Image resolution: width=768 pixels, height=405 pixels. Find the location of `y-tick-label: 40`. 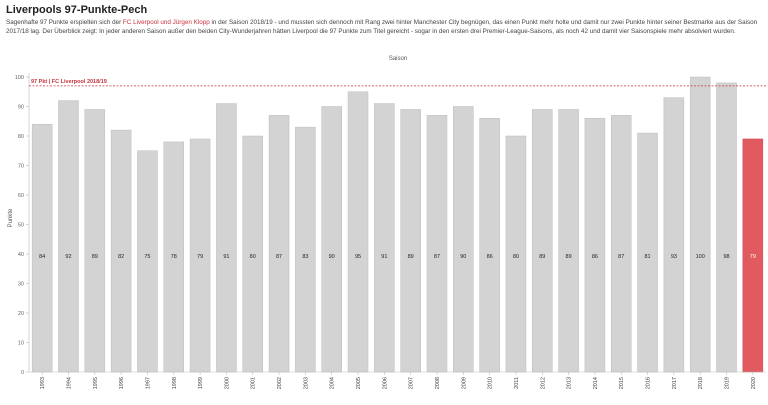

y-tick-label: 40 is located at coordinates (21, 255).